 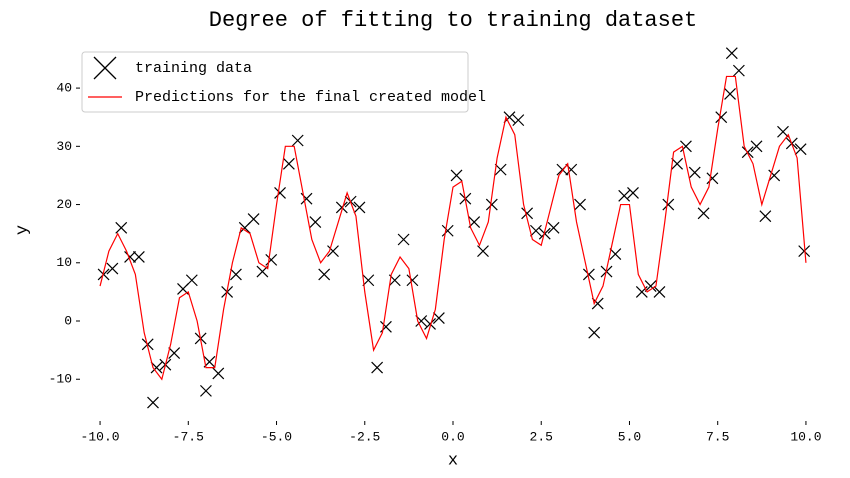 What do you see at coordinates (64, 204) in the screenshot?
I see `y-tick-label: 20` at bounding box center [64, 204].